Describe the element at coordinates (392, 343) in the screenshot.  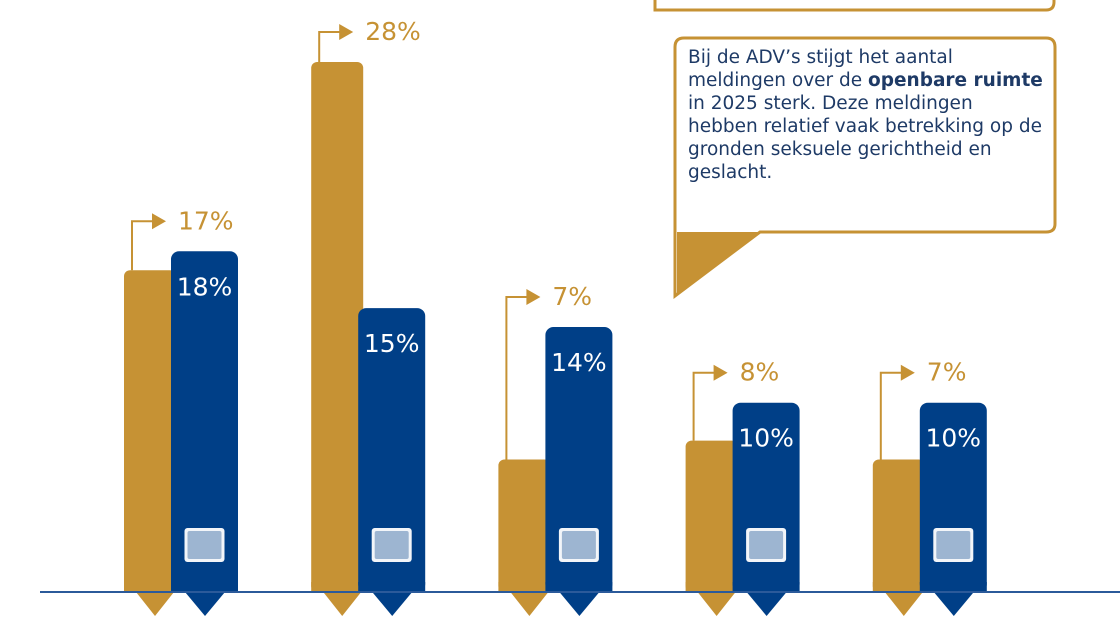
I see `value-label: 15%` at that location.